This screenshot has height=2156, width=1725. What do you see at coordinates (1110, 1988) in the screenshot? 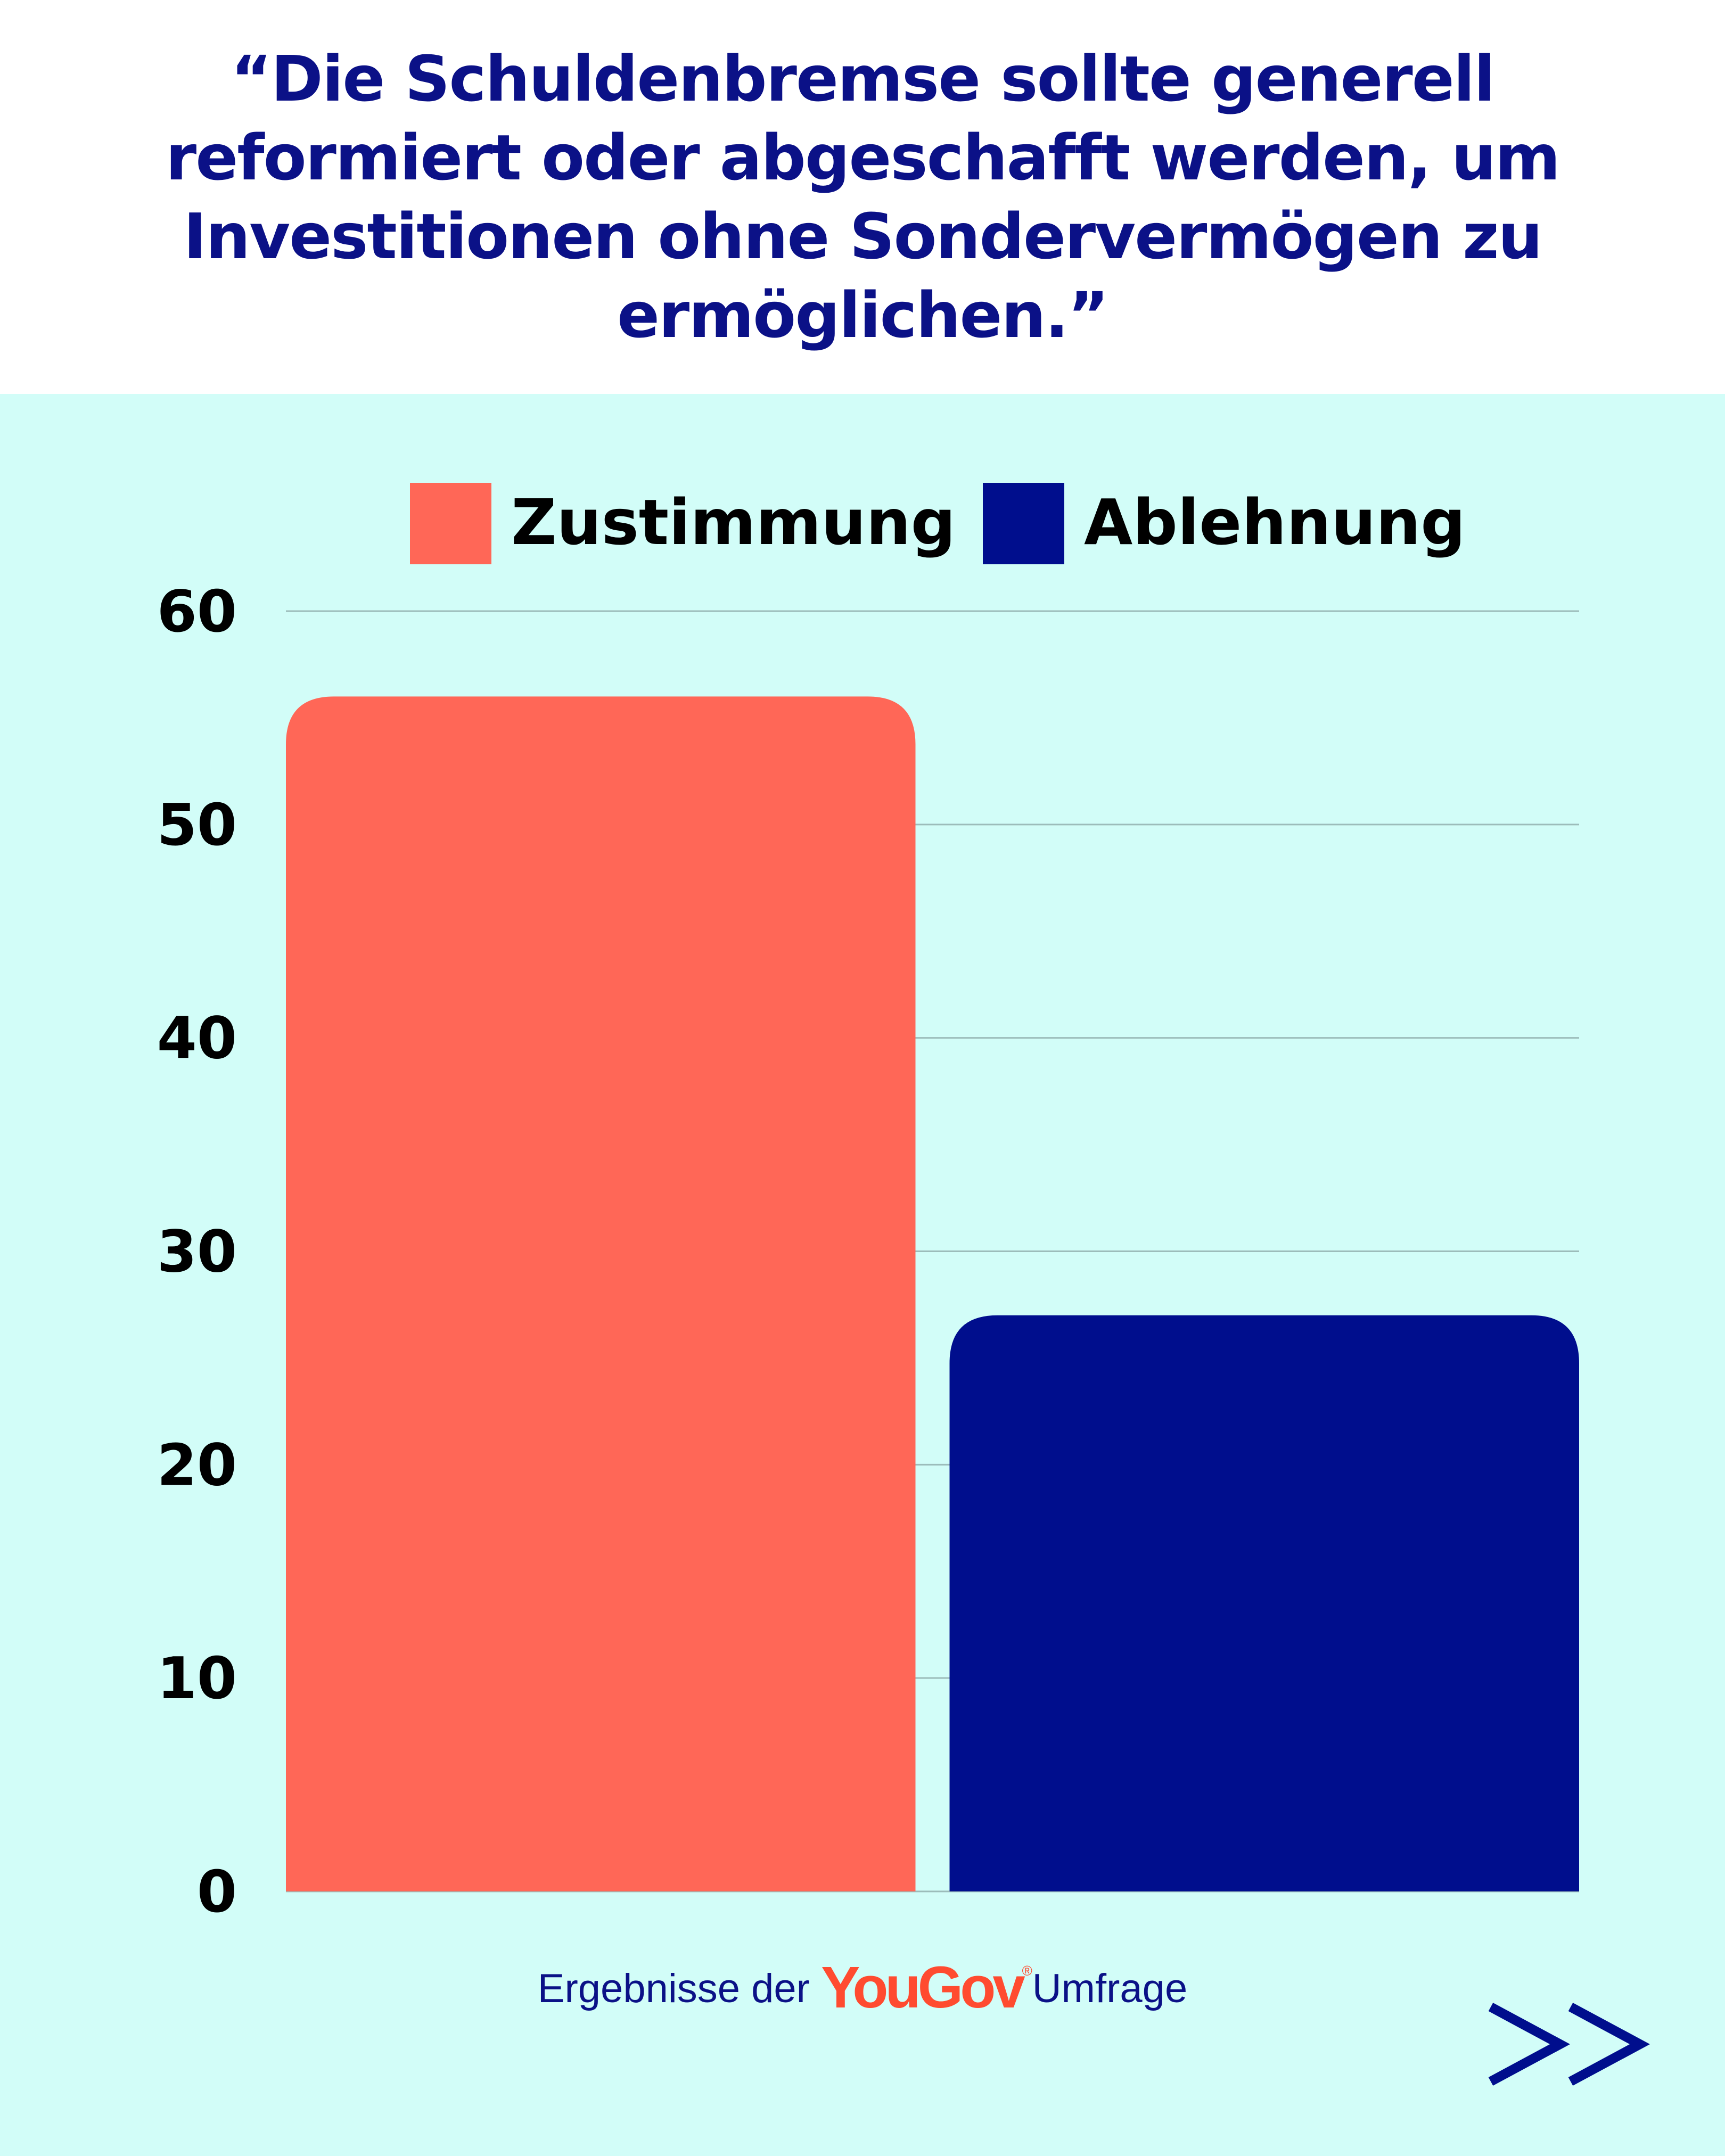
I see `footer-suffix: Umfrage` at bounding box center [1110, 1988].